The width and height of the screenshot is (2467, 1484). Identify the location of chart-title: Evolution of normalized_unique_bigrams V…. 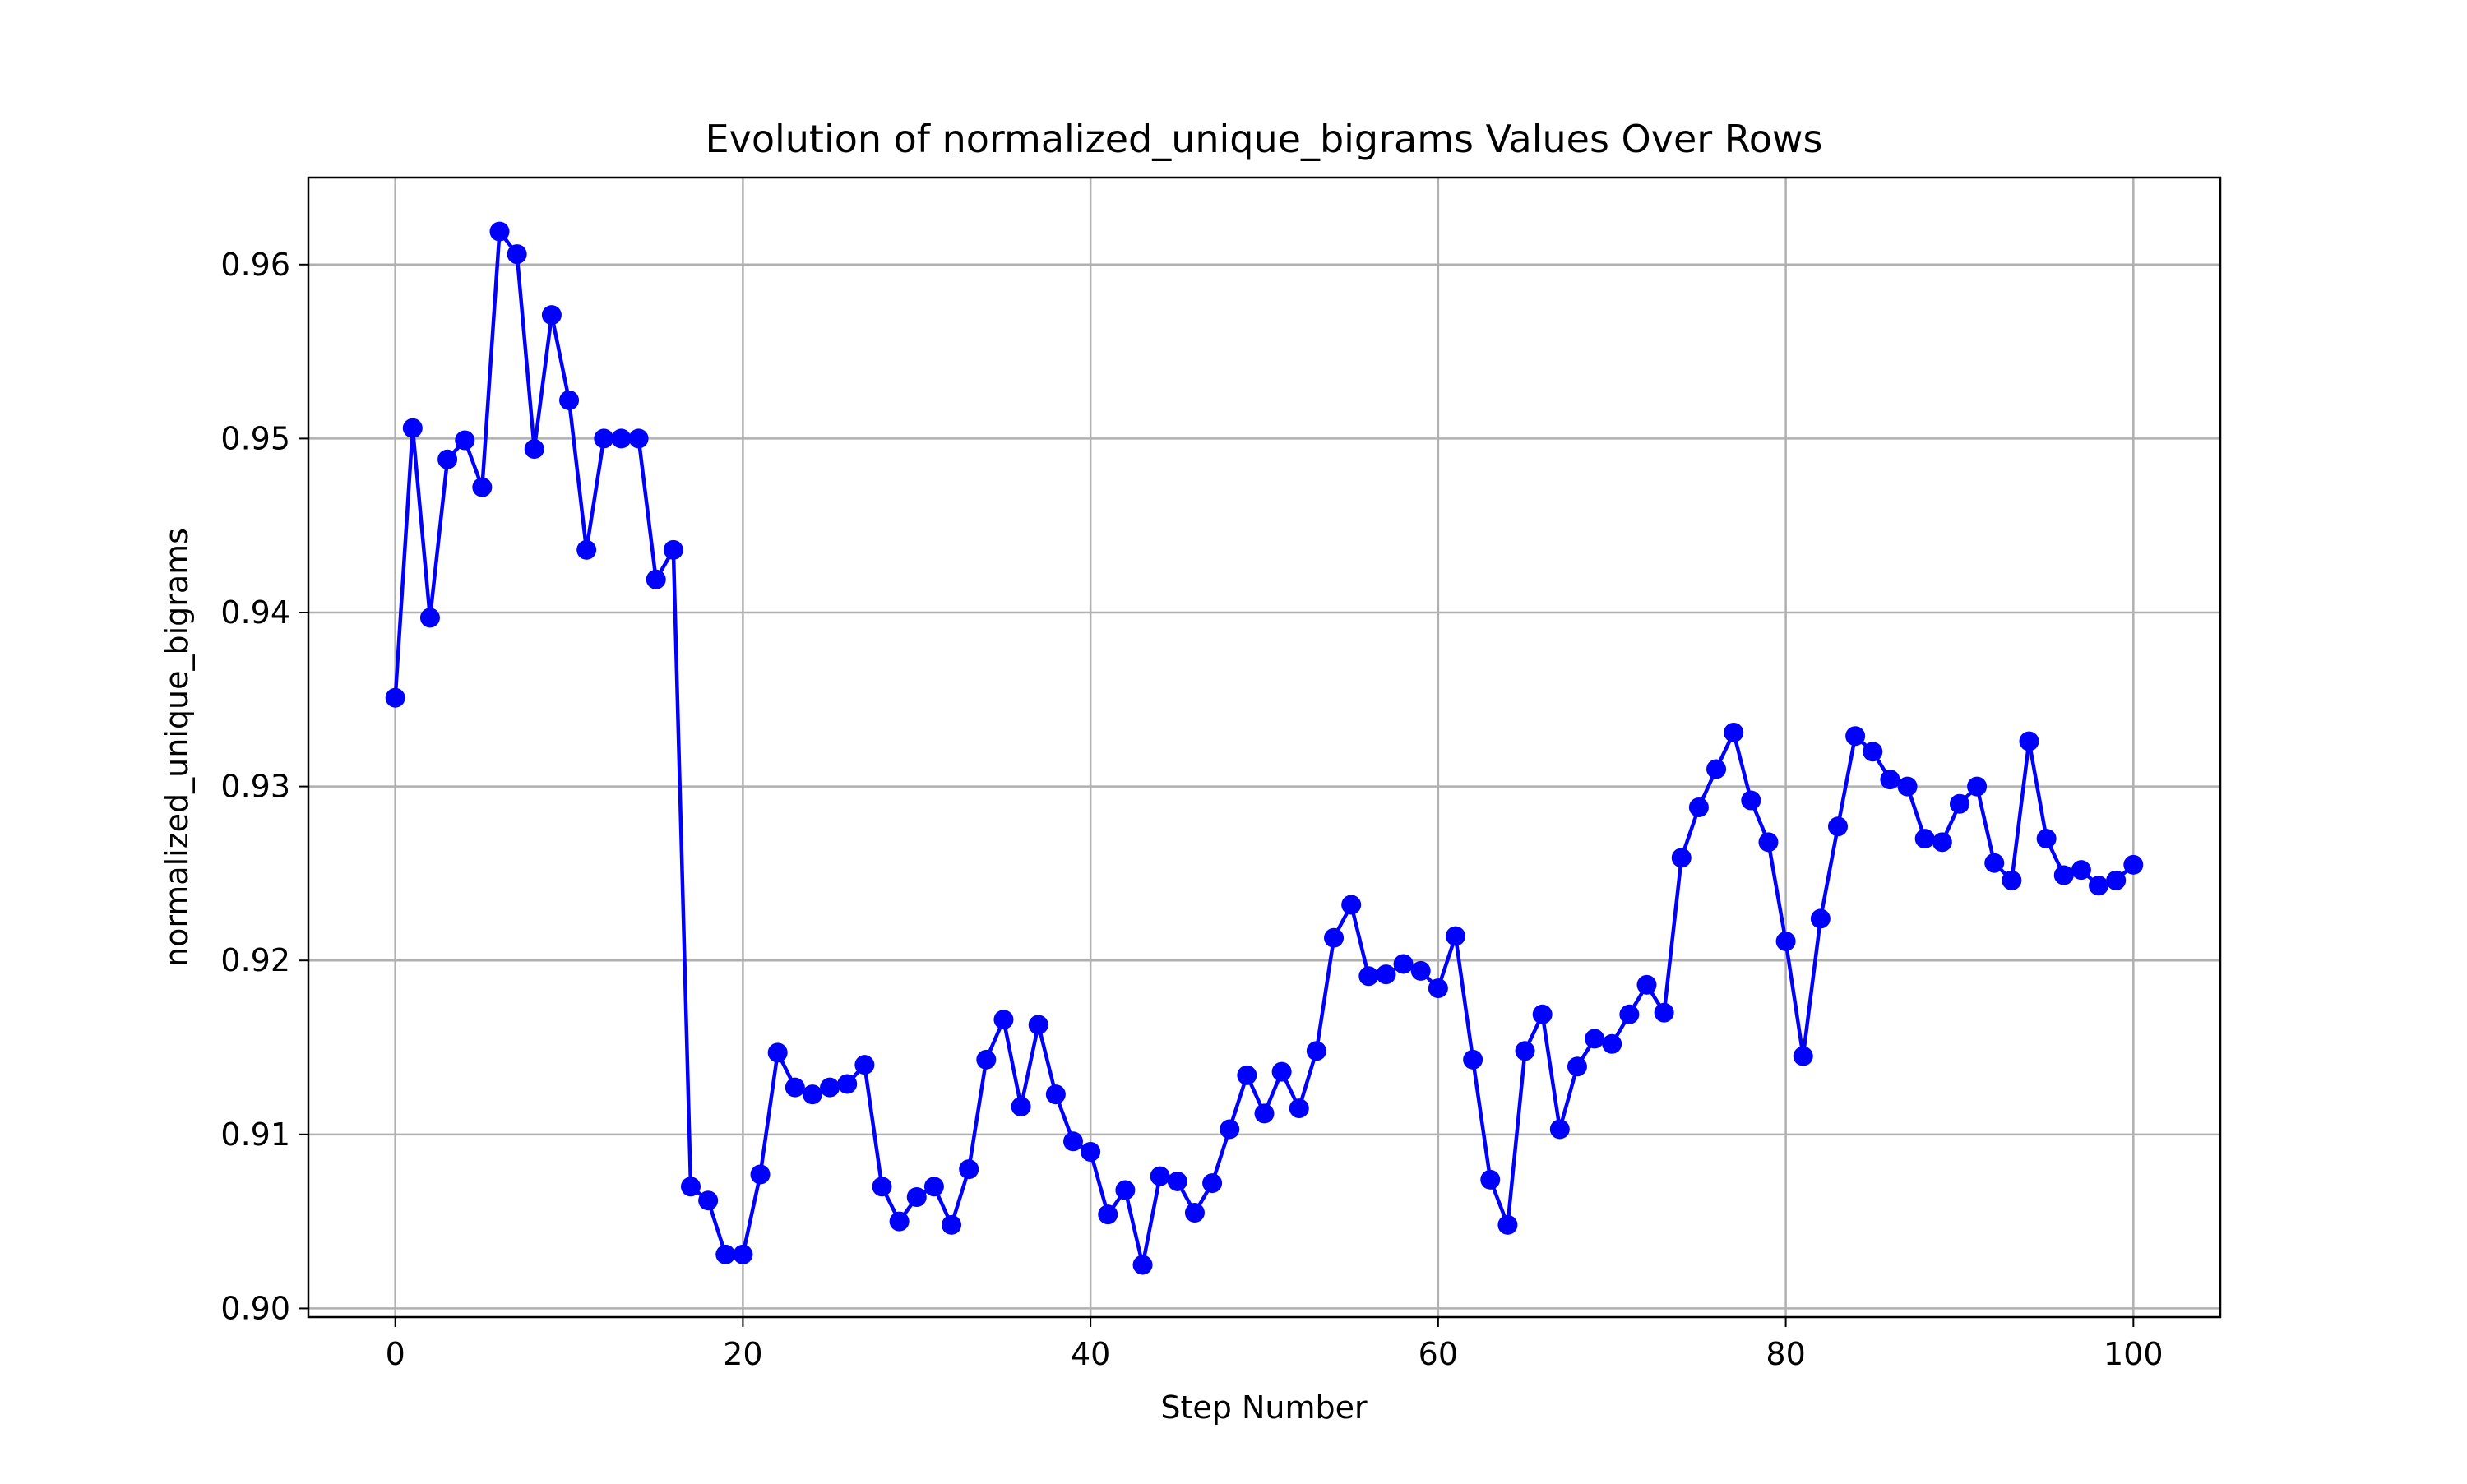
(1264, 139).